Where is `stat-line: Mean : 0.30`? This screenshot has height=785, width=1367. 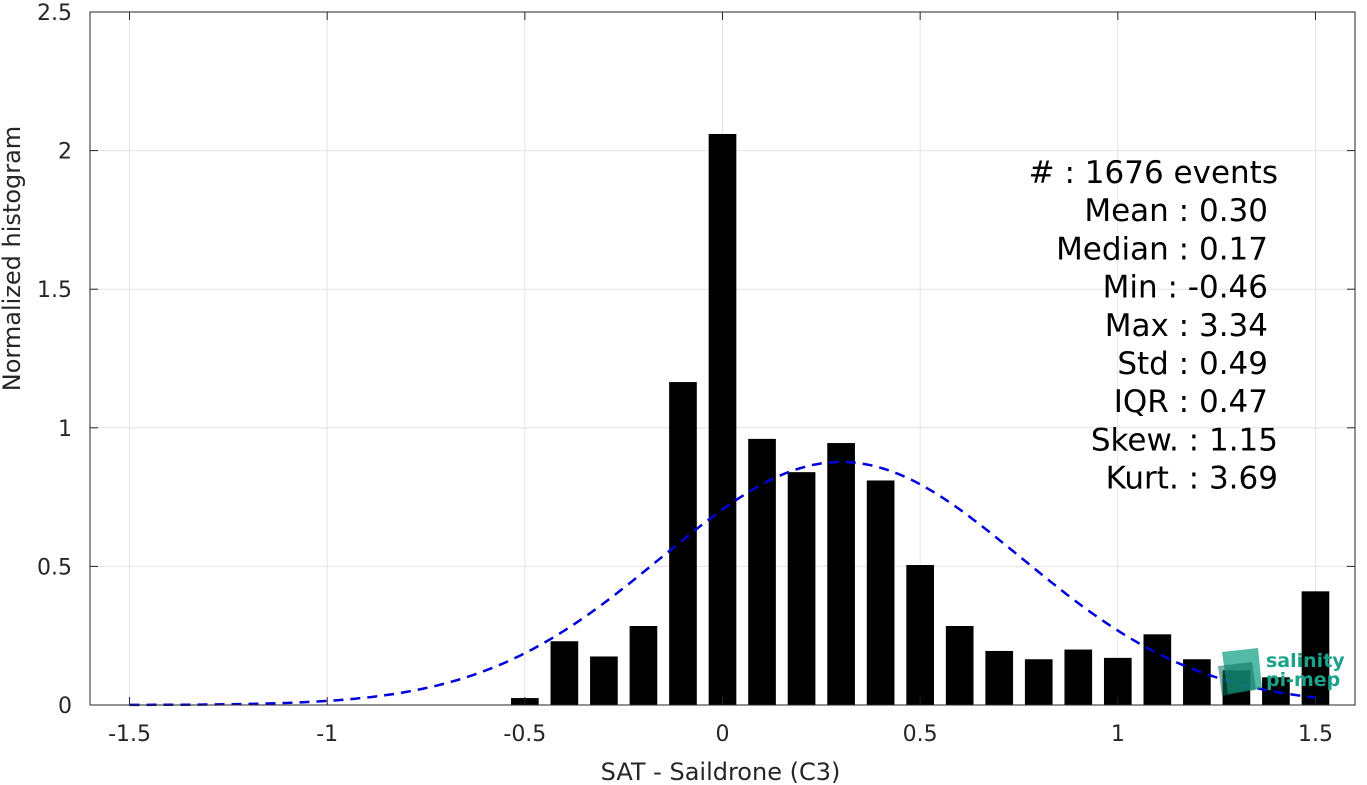
stat-line: Mean : 0.30 is located at coordinates (1176, 211).